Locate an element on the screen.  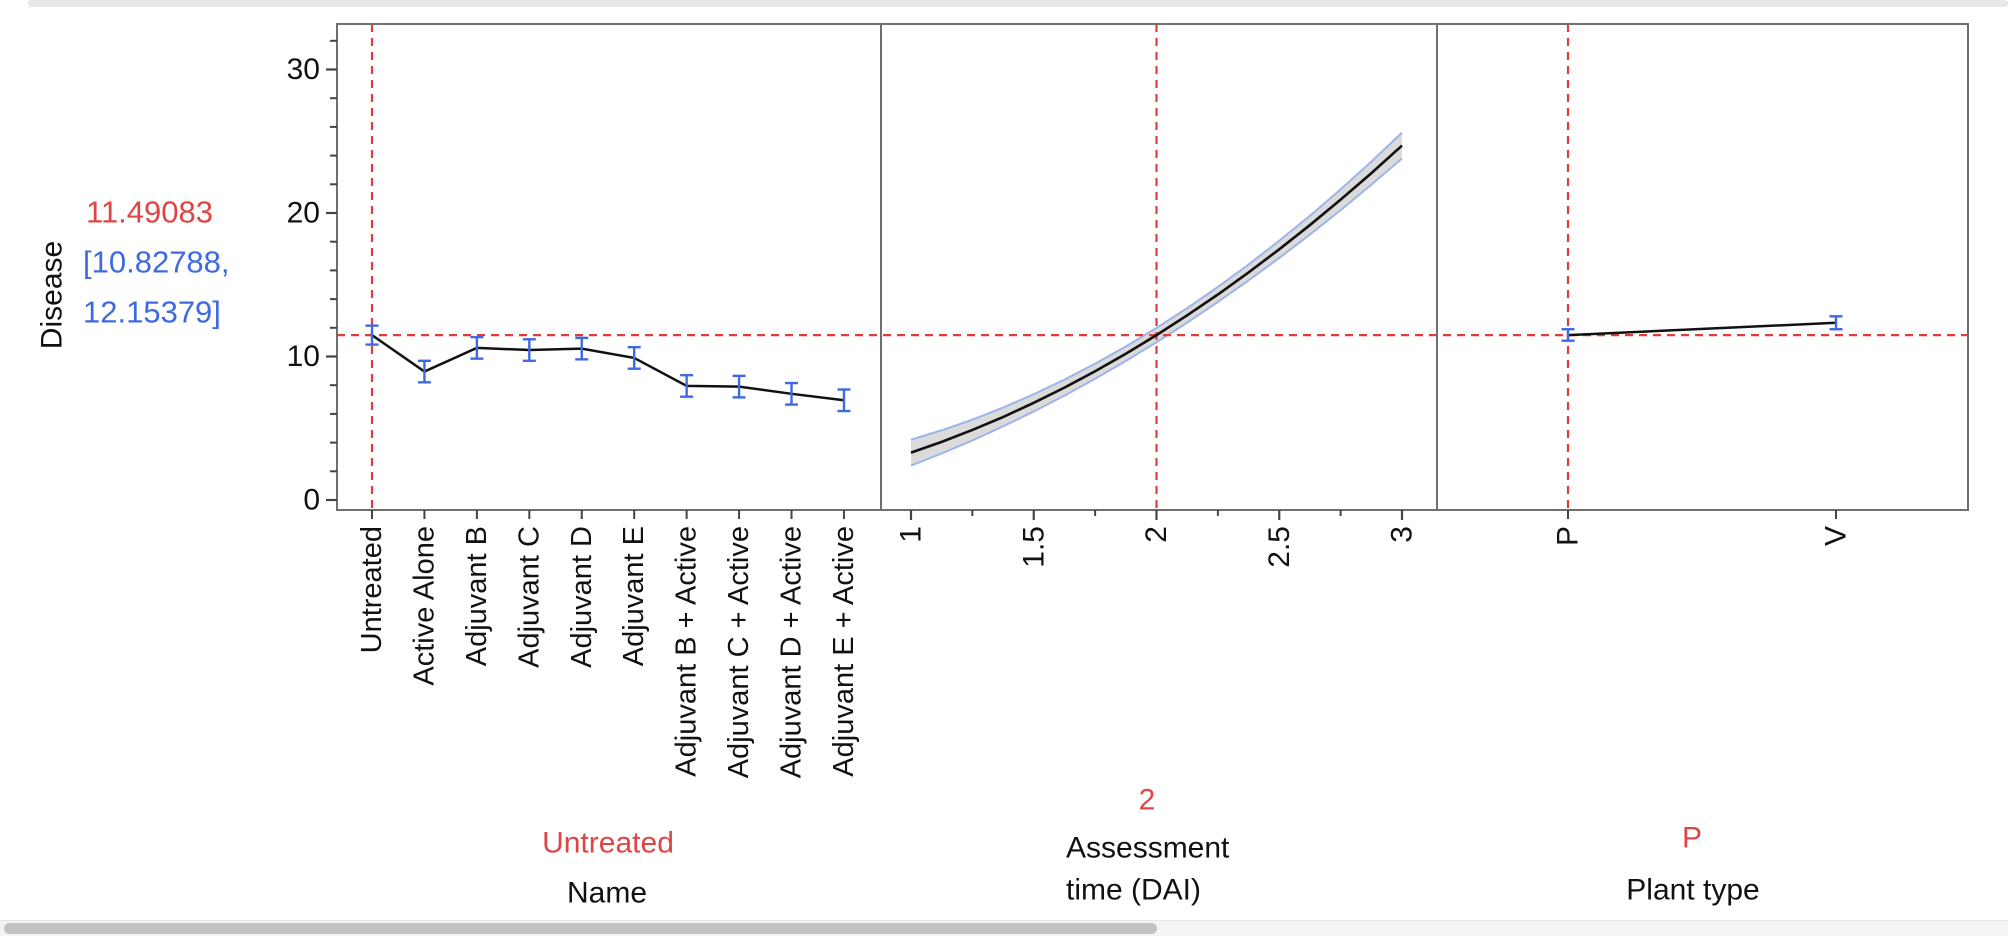
bottom-scrollbar-thumb is located at coordinates (580, 928).